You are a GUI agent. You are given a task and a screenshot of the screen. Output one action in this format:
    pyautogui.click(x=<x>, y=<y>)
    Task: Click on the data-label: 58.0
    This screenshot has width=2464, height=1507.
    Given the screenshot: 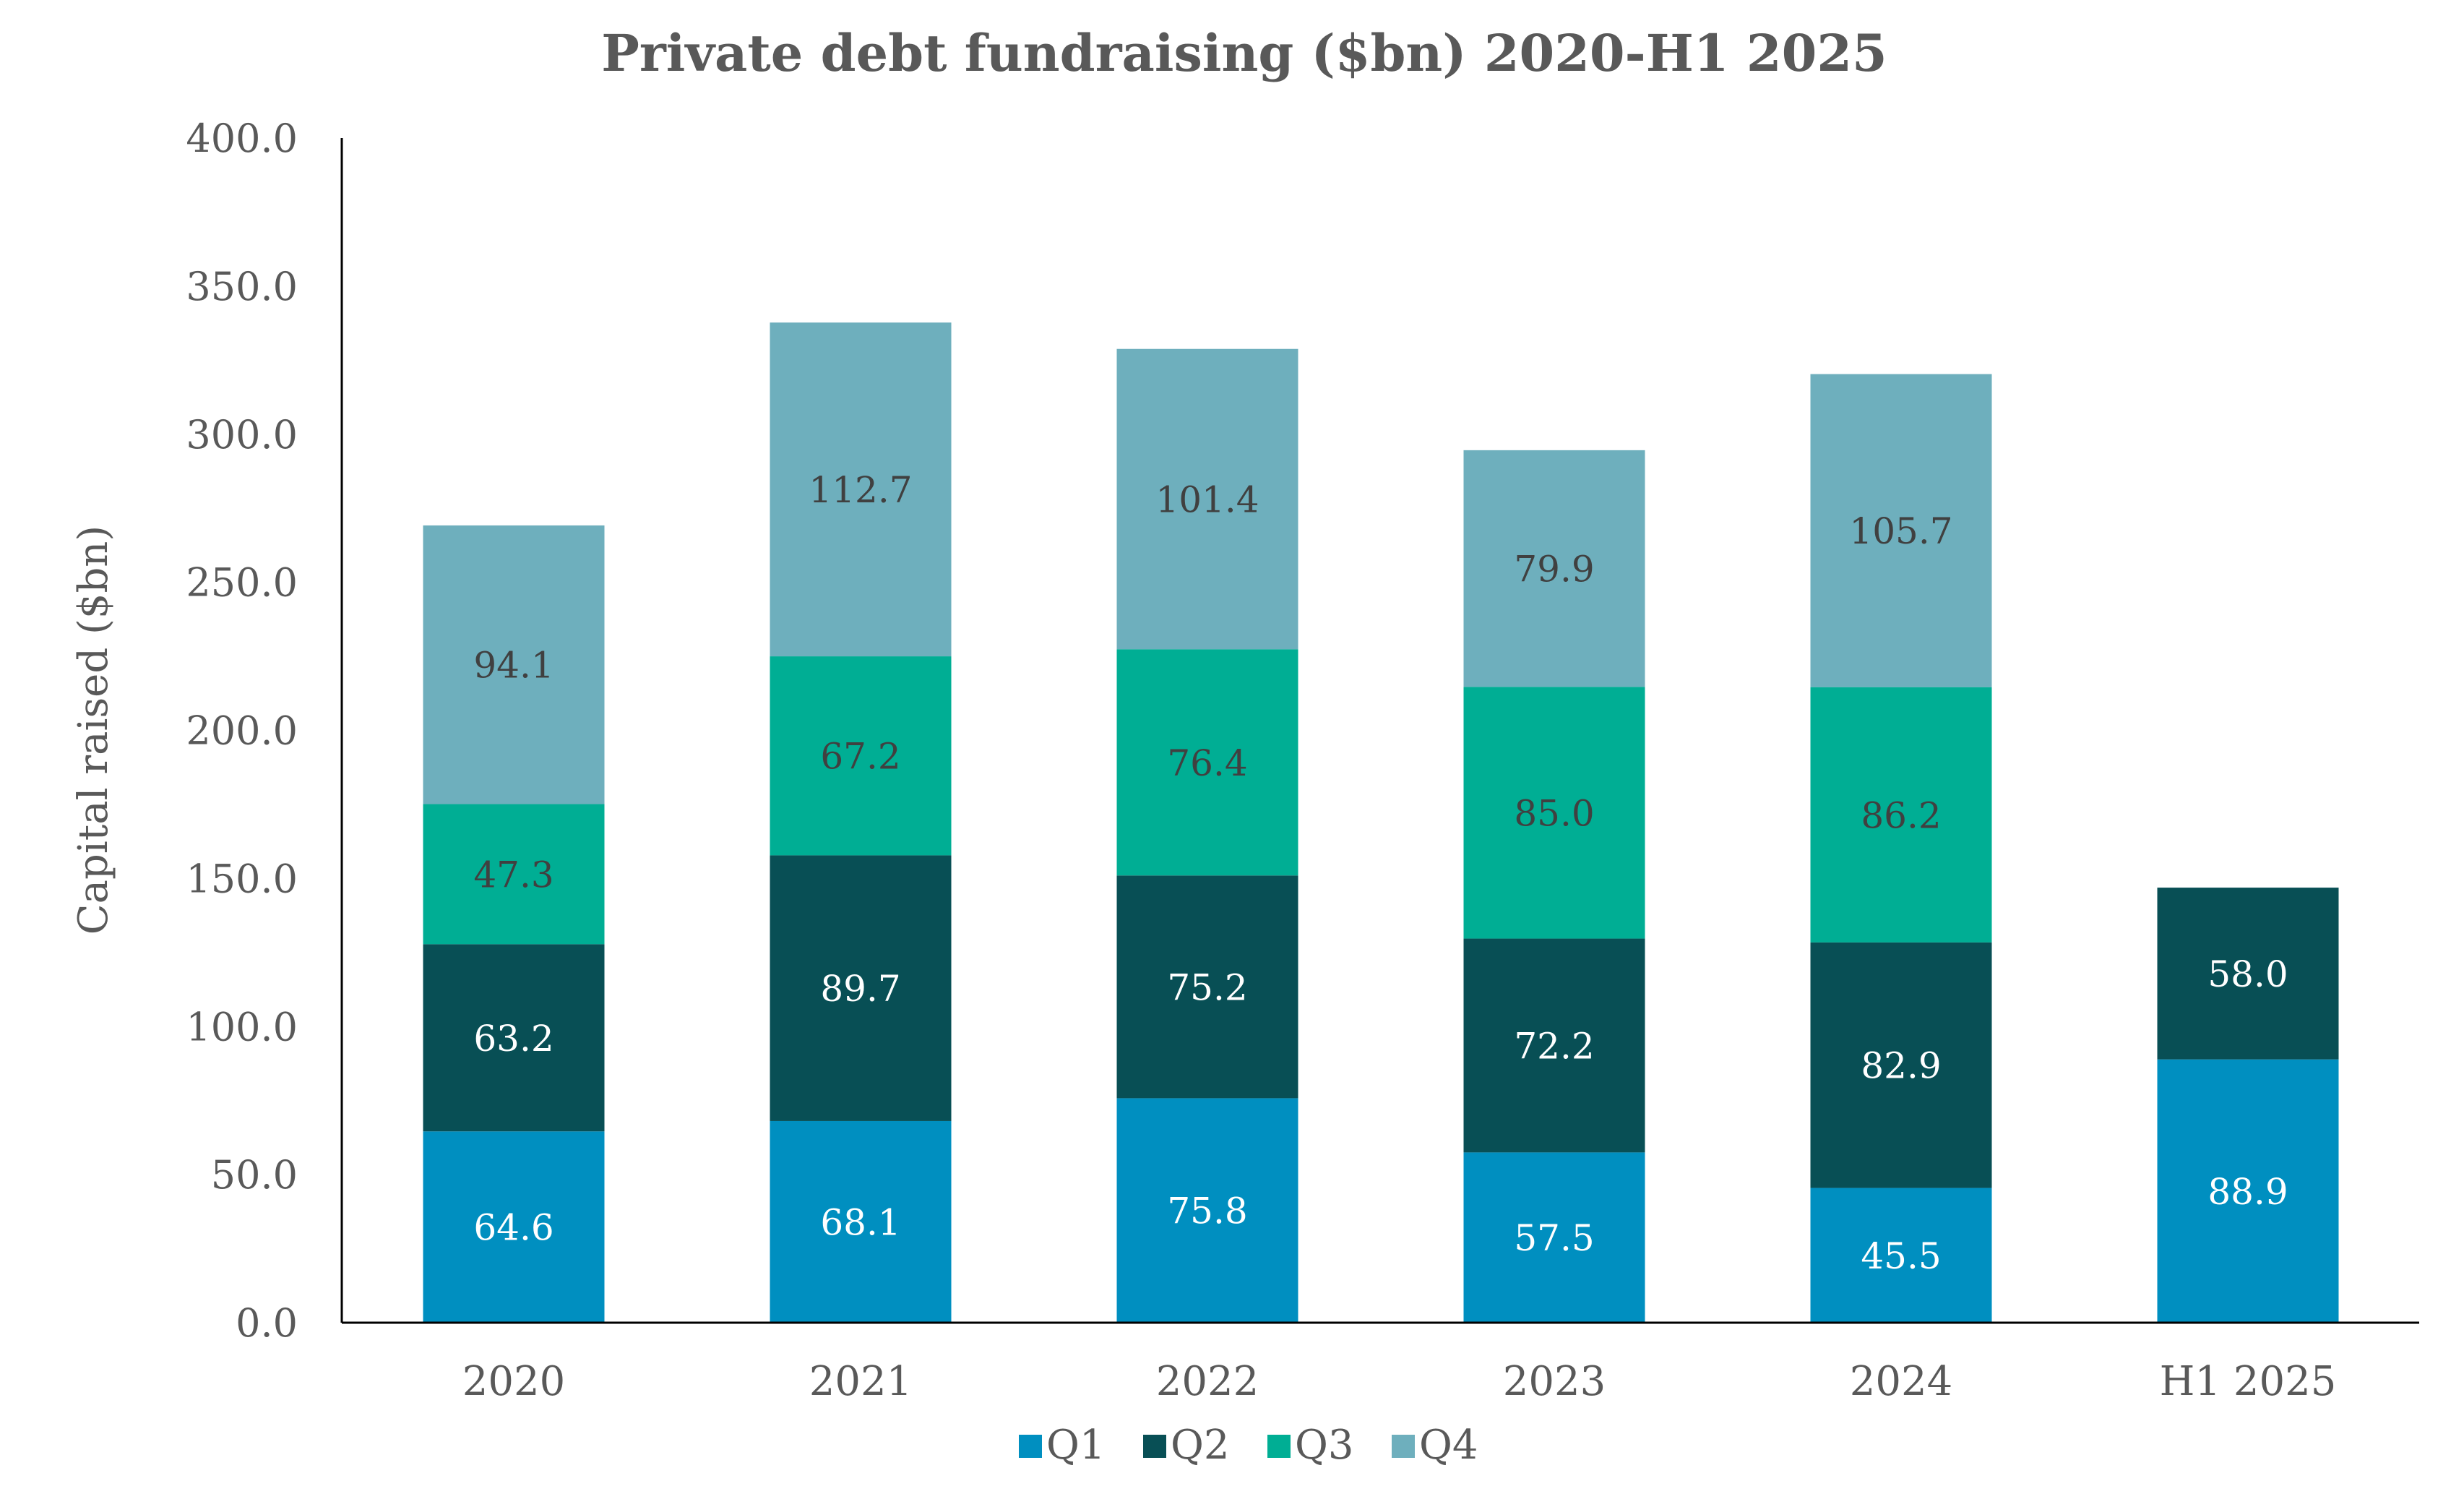 What is the action you would take?
    pyautogui.click(x=2247, y=974)
    